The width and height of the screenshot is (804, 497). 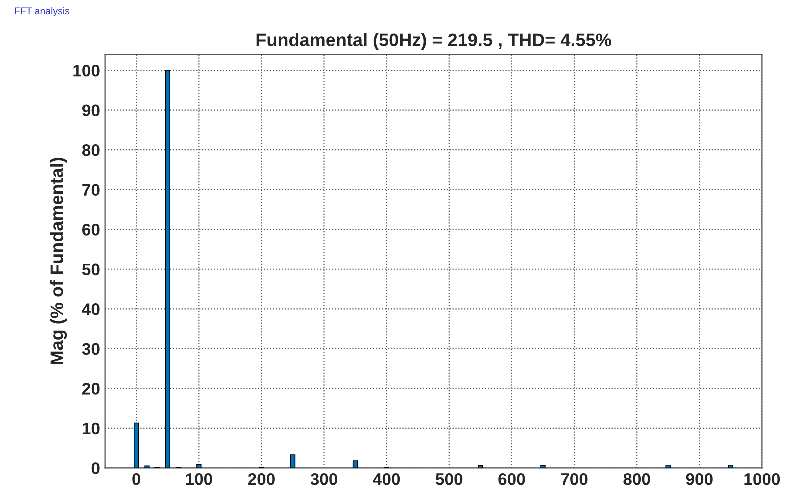 What do you see at coordinates (91, 270) in the screenshot?
I see `y-tick-label: 50` at bounding box center [91, 270].